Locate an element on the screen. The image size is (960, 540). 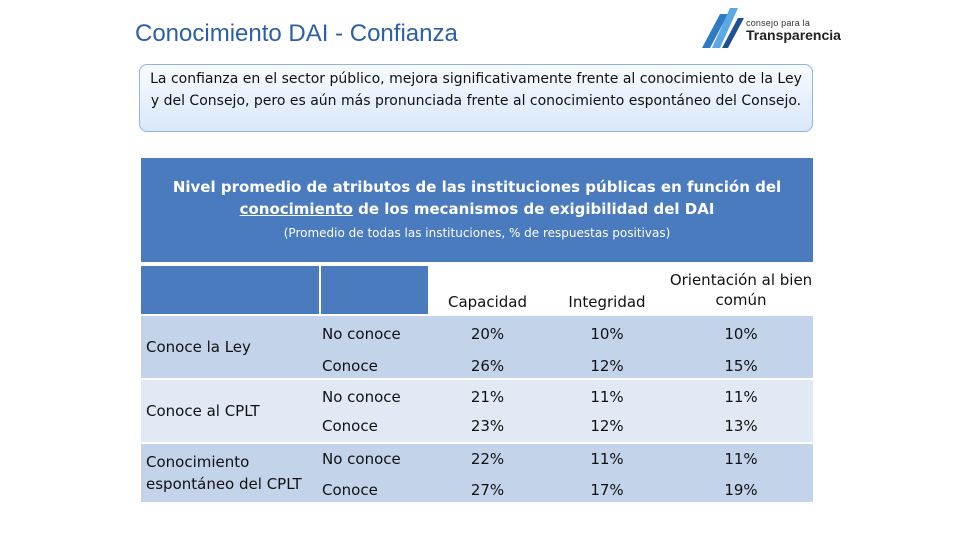
table-cell: 19% is located at coordinates (741, 490).